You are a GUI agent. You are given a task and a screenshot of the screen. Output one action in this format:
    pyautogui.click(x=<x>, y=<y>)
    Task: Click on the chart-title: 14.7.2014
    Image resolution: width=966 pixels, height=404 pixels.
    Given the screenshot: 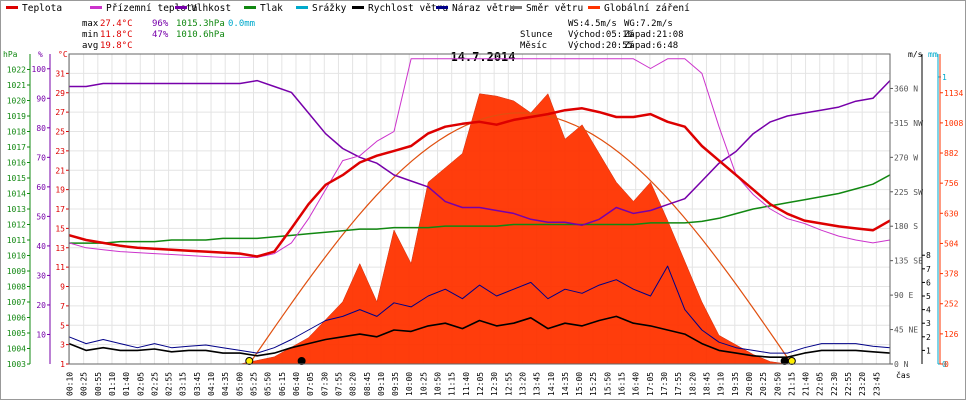 What is the action you would take?
    pyautogui.click(x=482, y=57)
    